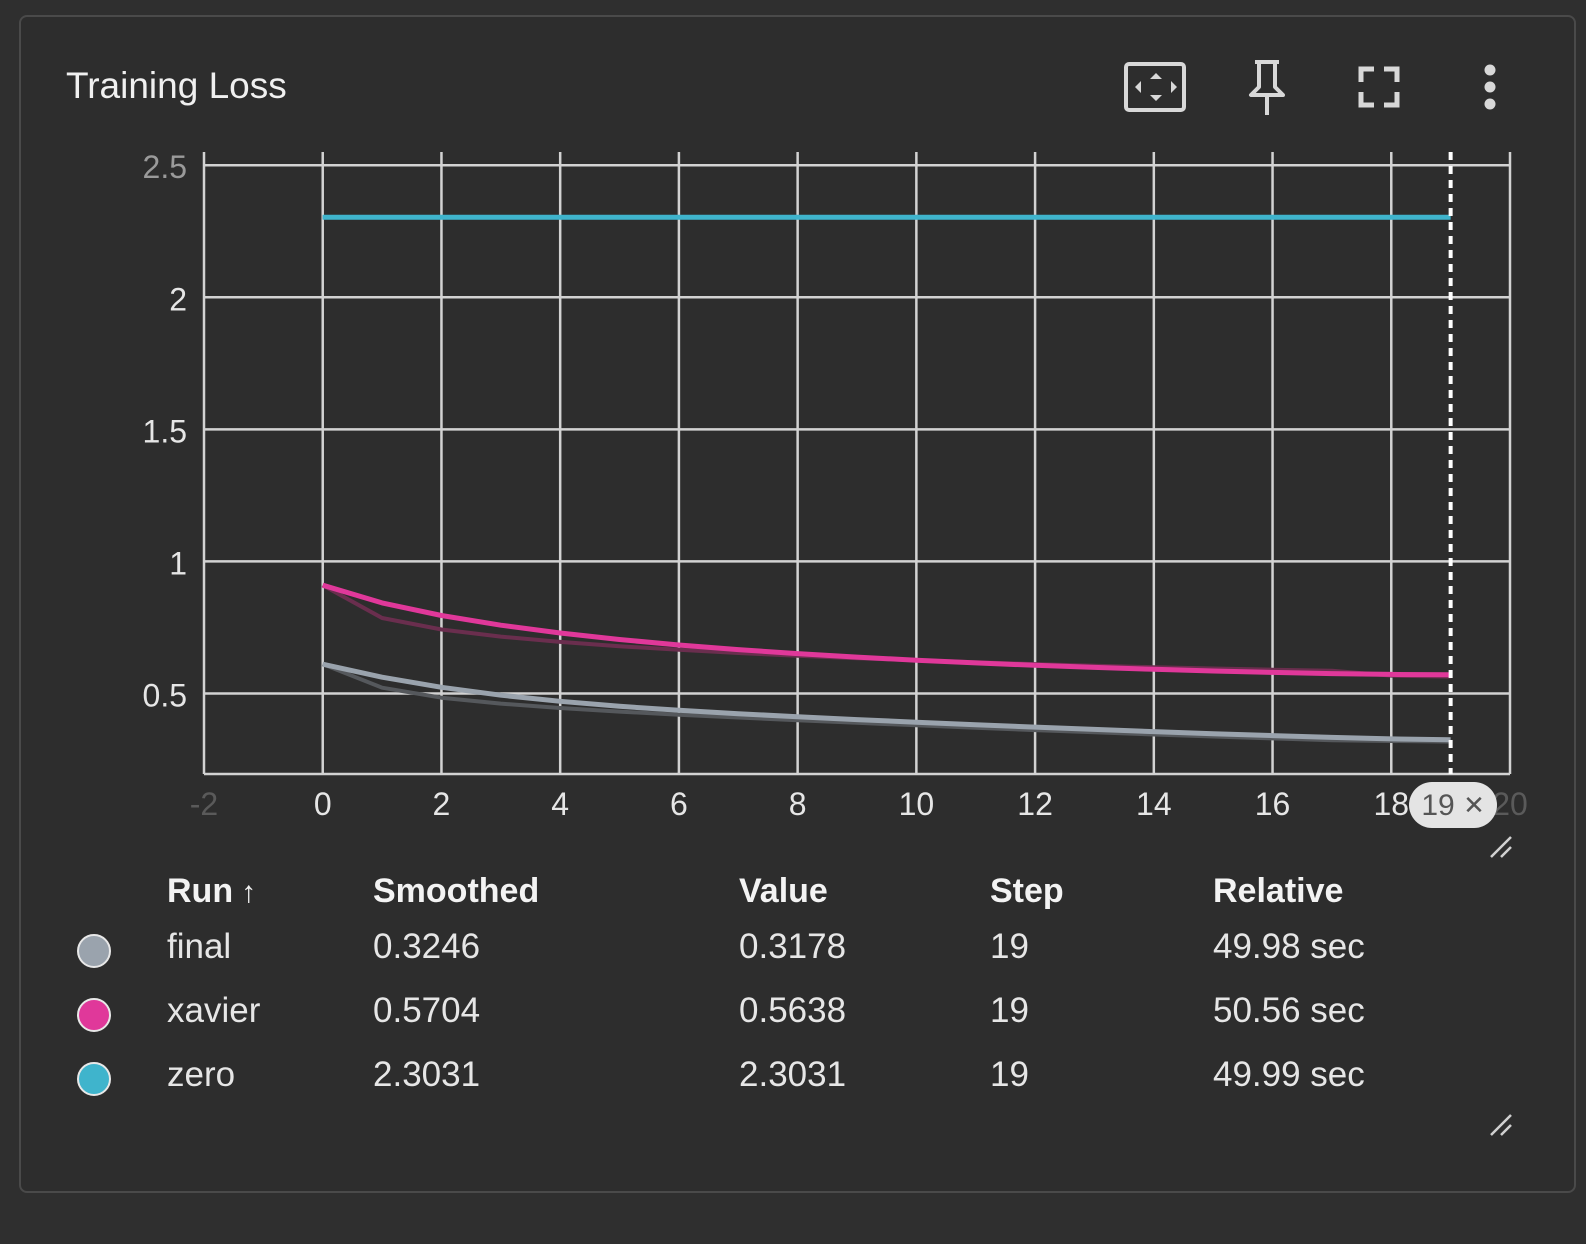  I want to click on relative-header: Relative, so click(1278, 890).